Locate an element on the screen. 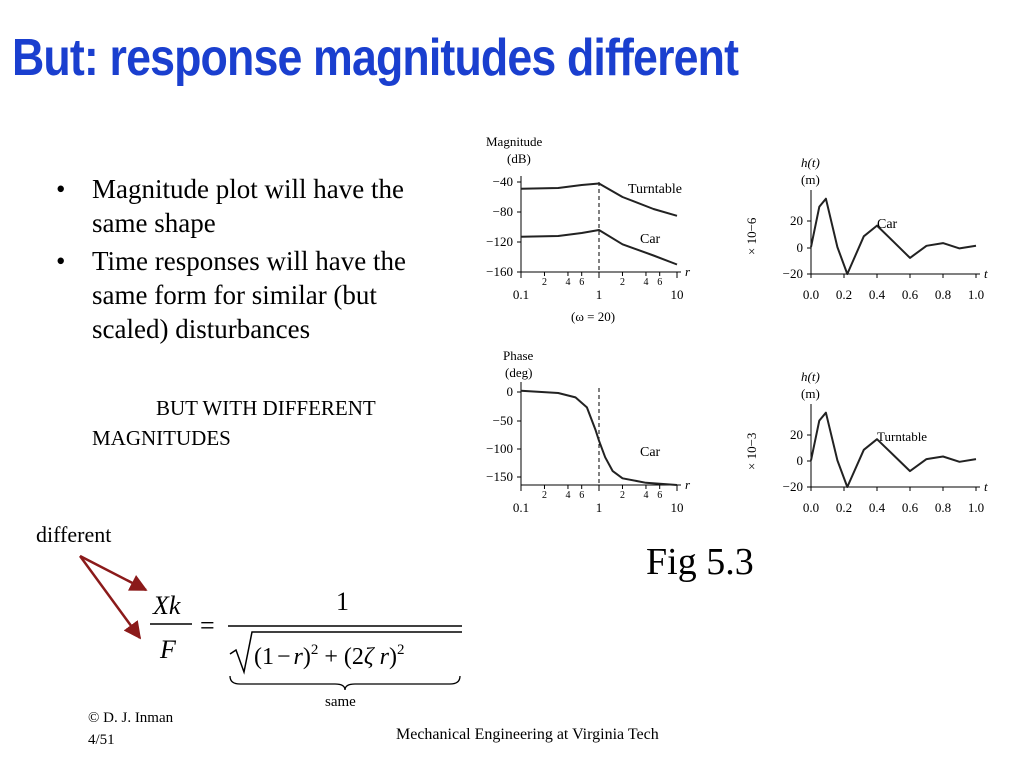 The width and height of the screenshot is (1024, 768). slide-title: But: response magnitudes different is located at coordinates (375, 58).